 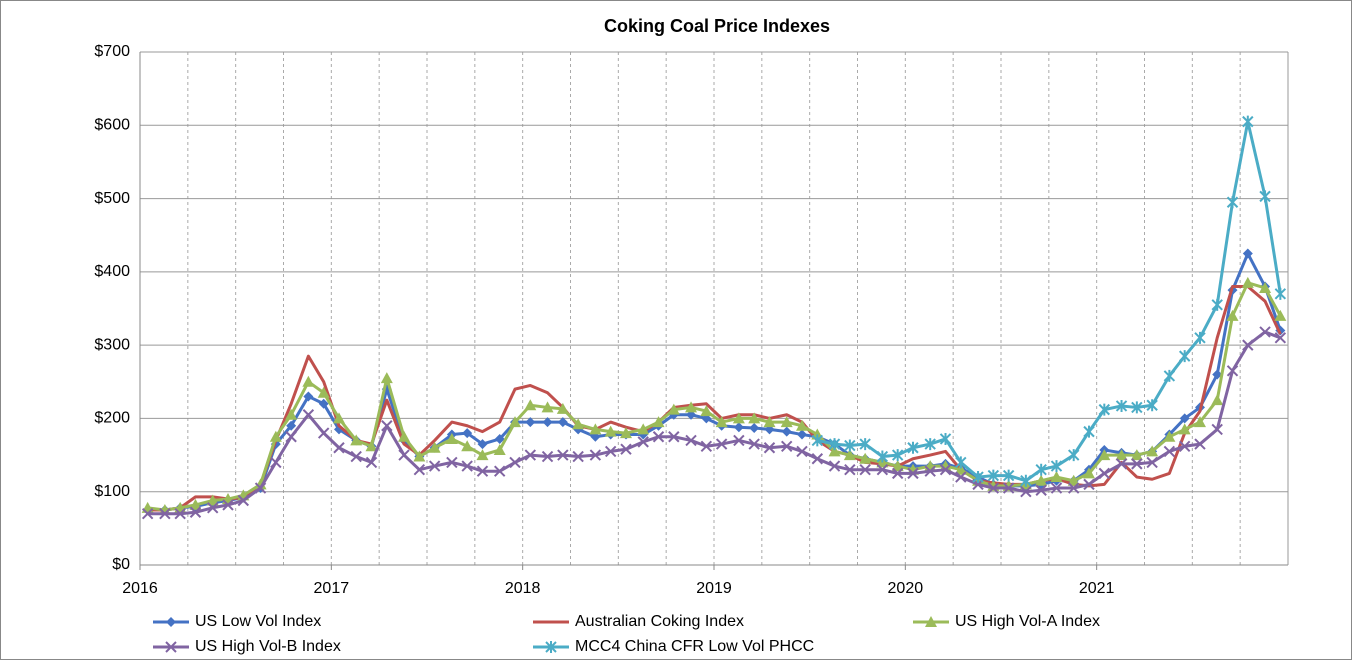 I want to click on x-tick-label: 2021, so click(x=1097, y=588).